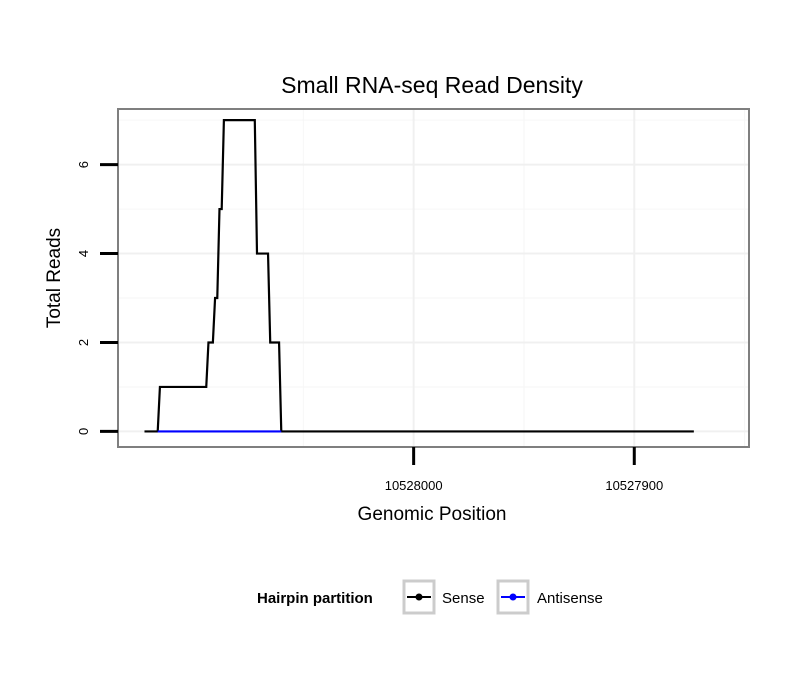  What do you see at coordinates (83, 164) in the screenshot?
I see `y-tick-label: 6` at bounding box center [83, 164].